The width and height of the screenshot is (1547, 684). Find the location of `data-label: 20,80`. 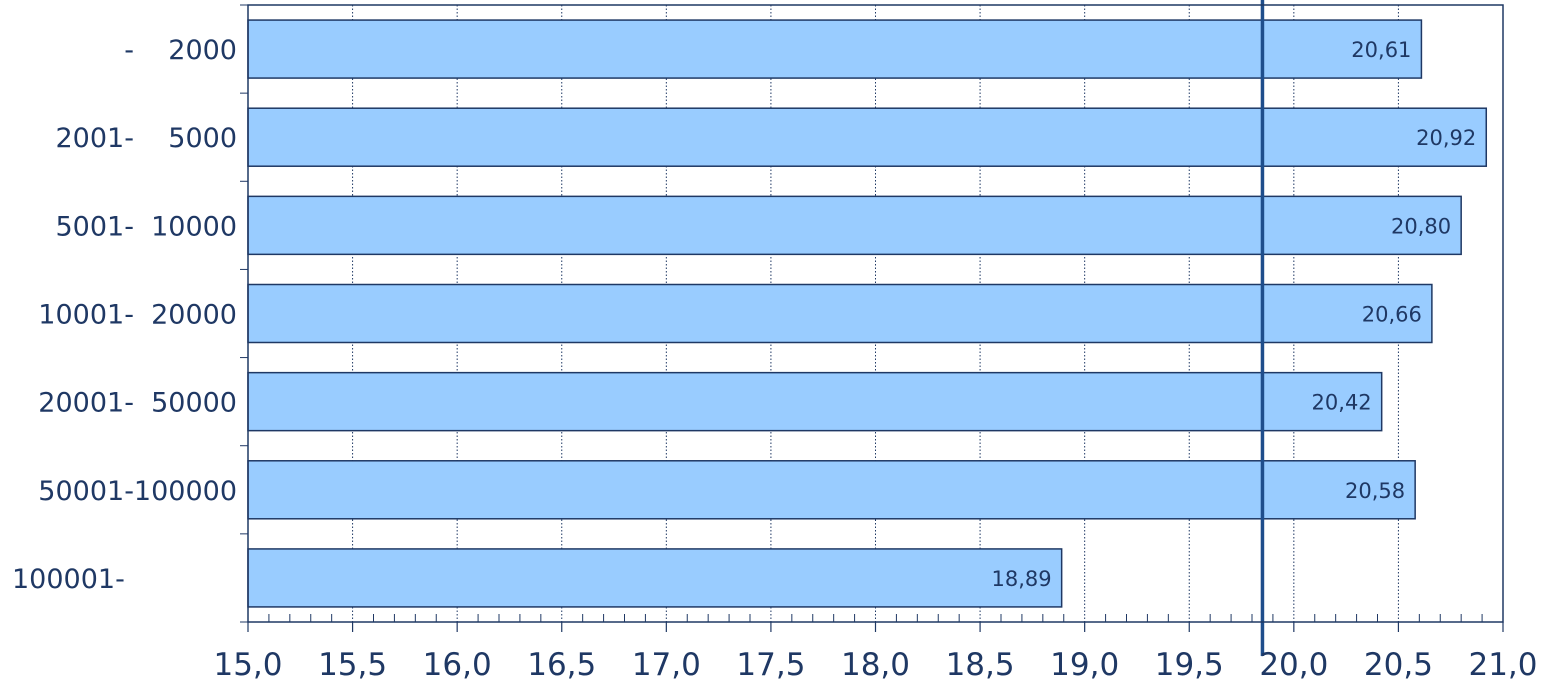

data-label: 20,80 is located at coordinates (1421, 226).